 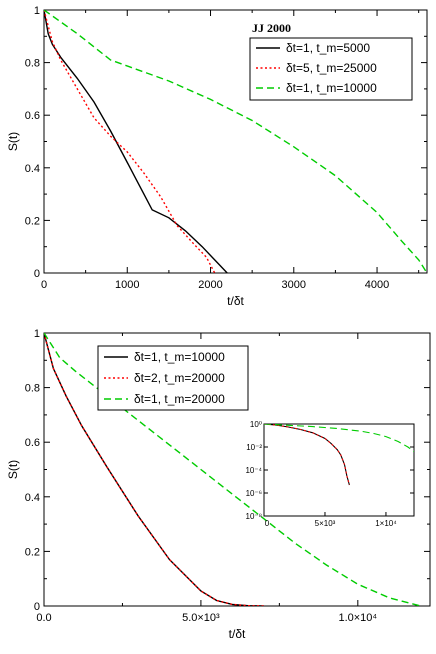 What do you see at coordinates (253, 470) in the screenshot?
I see `inset-y-tick-label: 10⁻⁴` at bounding box center [253, 470].